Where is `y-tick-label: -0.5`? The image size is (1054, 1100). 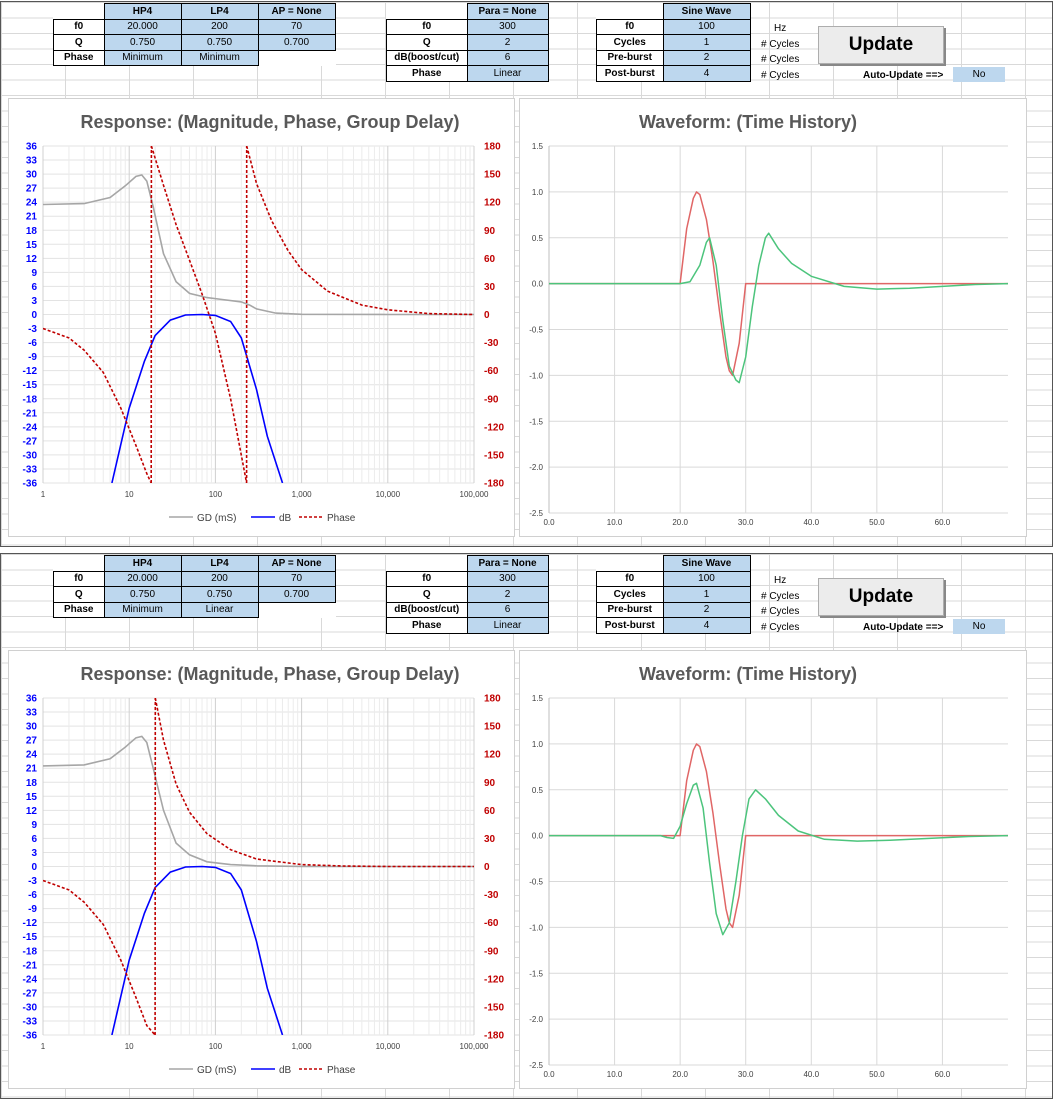
y-tick-label: -0.5 is located at coordinates (536, 882).